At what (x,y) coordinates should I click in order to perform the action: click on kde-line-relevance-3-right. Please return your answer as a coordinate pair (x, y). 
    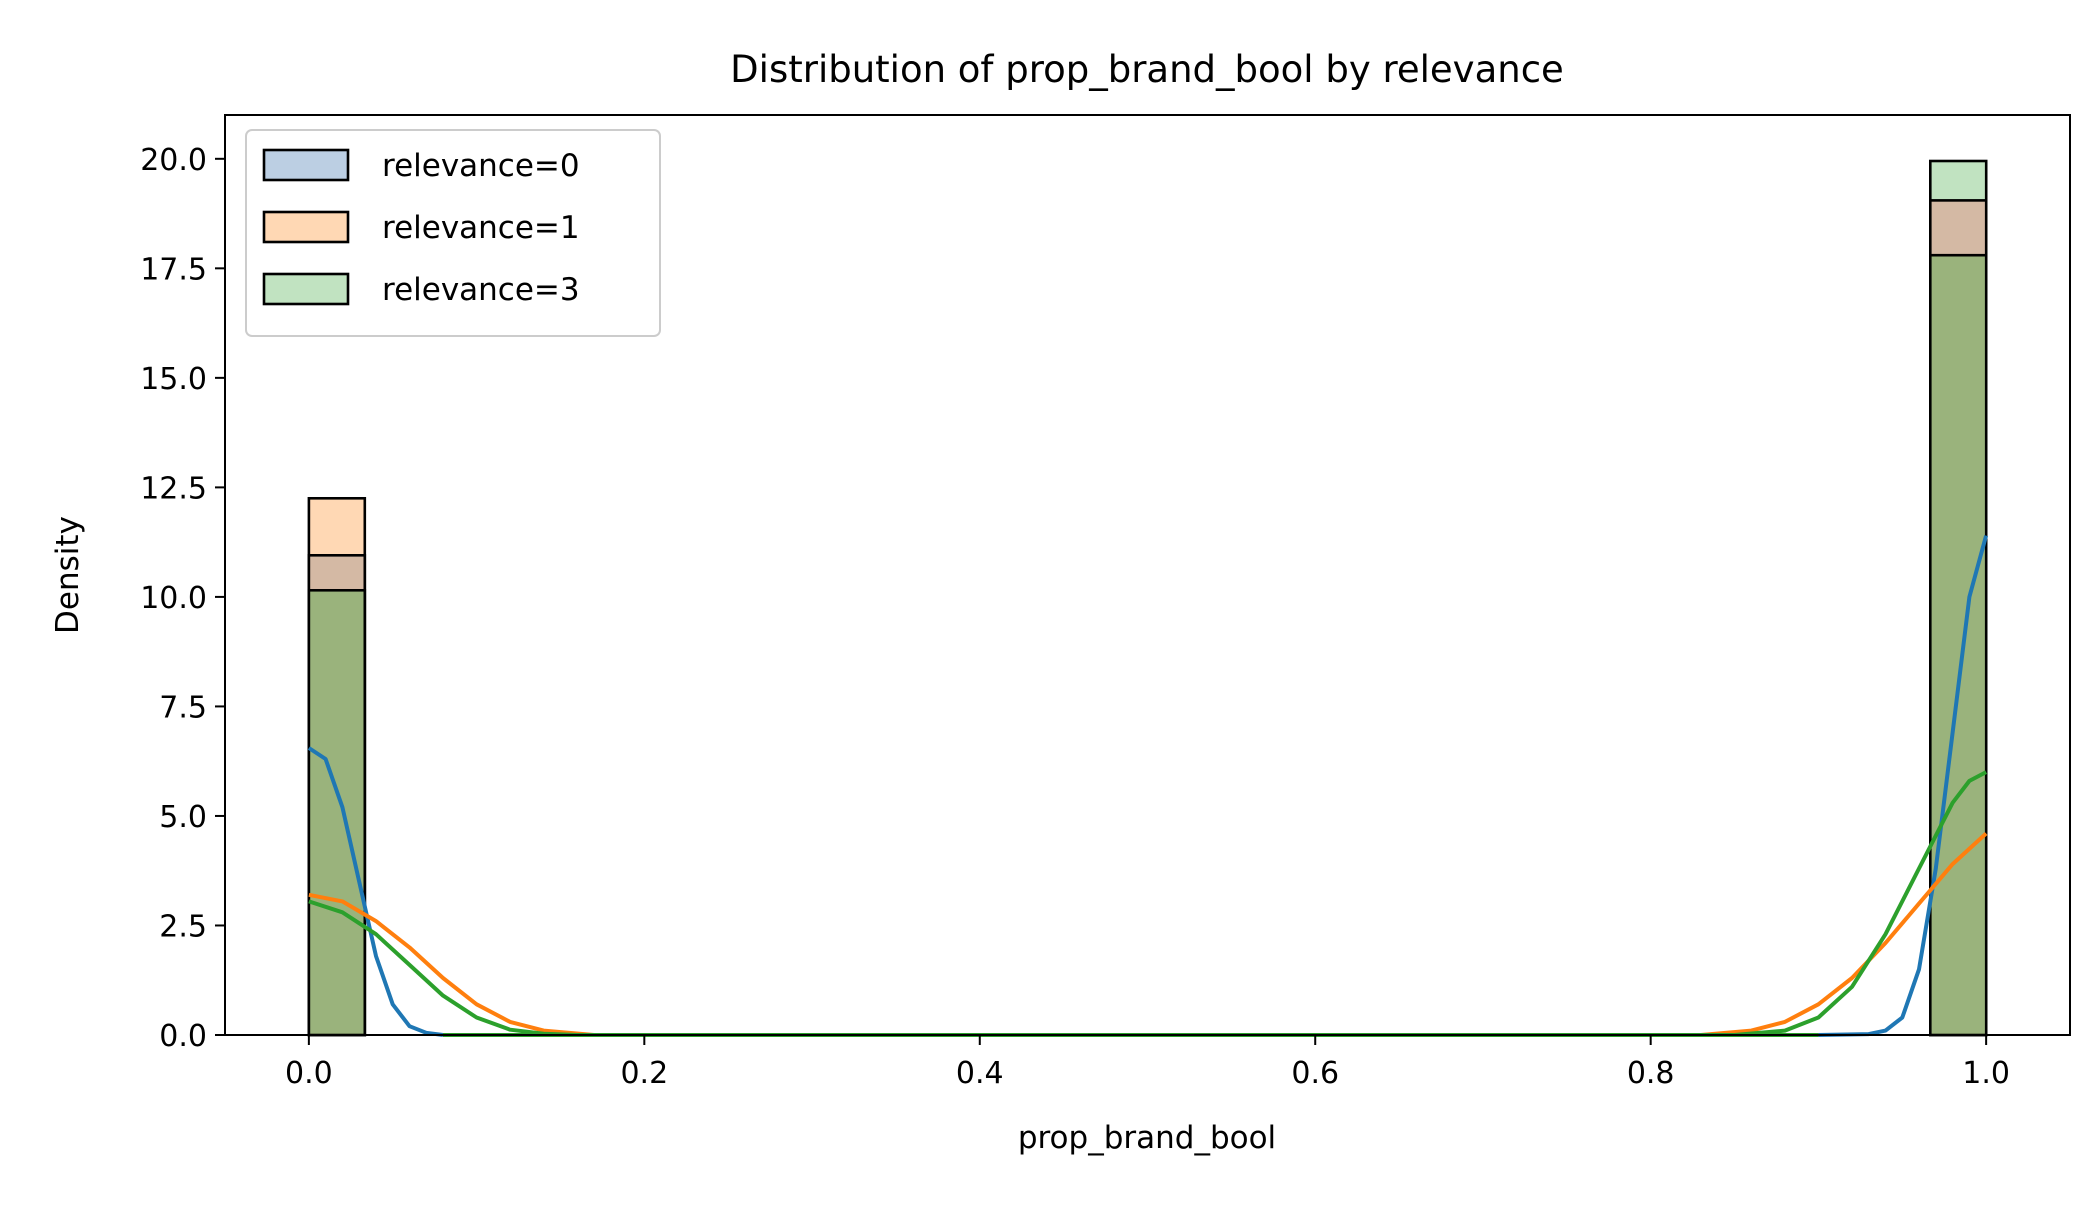
    Looking at the image, I should click on (1861, 903).